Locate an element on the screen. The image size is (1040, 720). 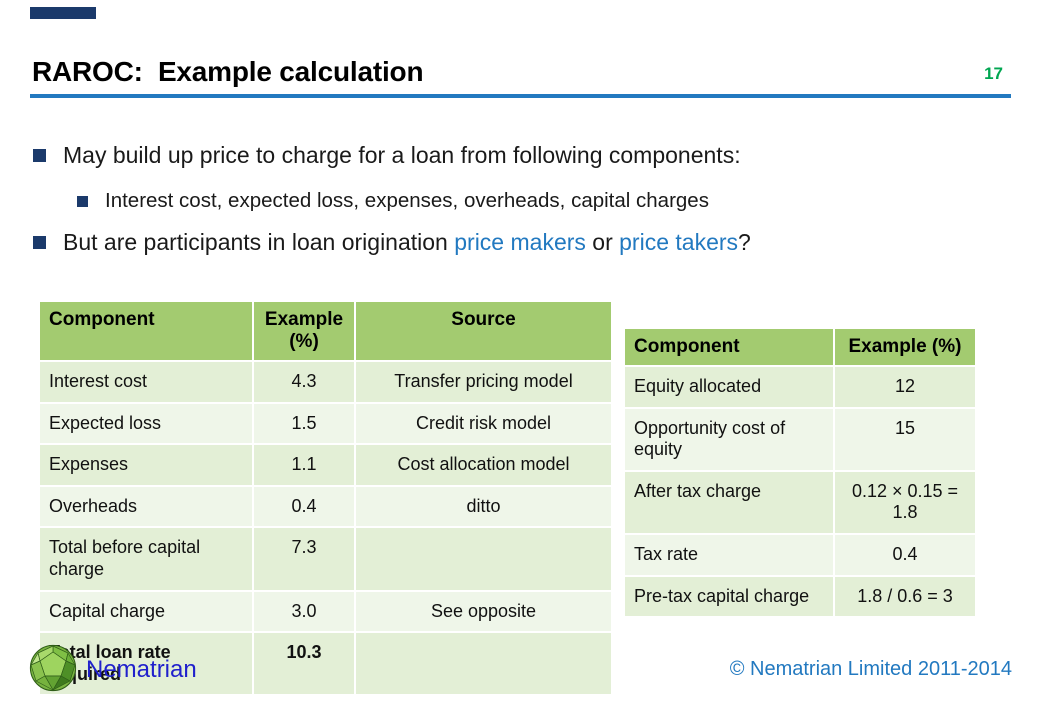
table-cell: 12 is located at coordinates (905, 387).